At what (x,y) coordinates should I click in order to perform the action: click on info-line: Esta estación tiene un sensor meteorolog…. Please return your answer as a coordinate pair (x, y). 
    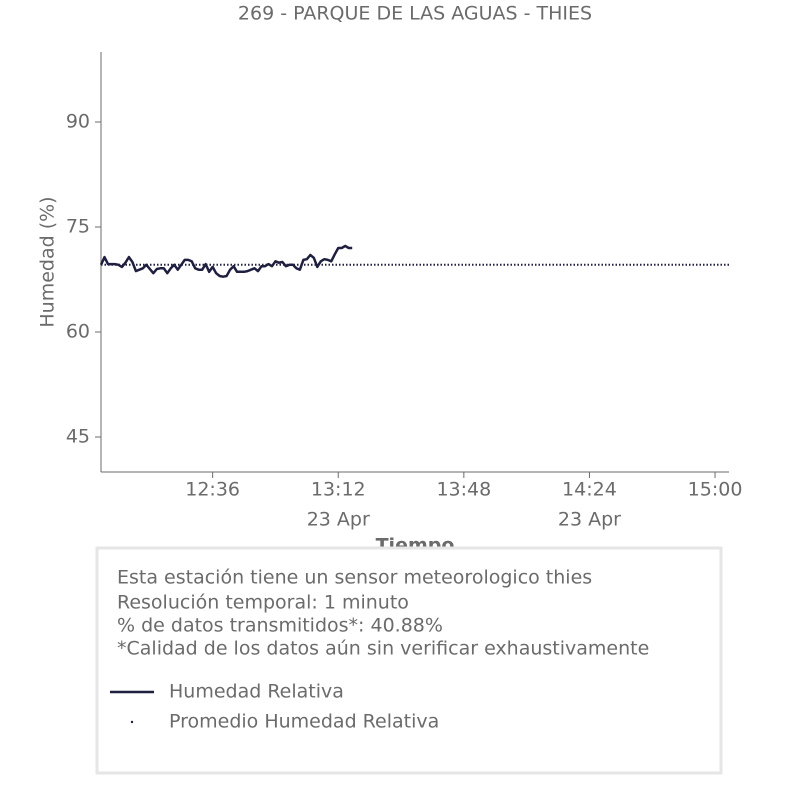
    Looking at the image, I should click on (354, 578).